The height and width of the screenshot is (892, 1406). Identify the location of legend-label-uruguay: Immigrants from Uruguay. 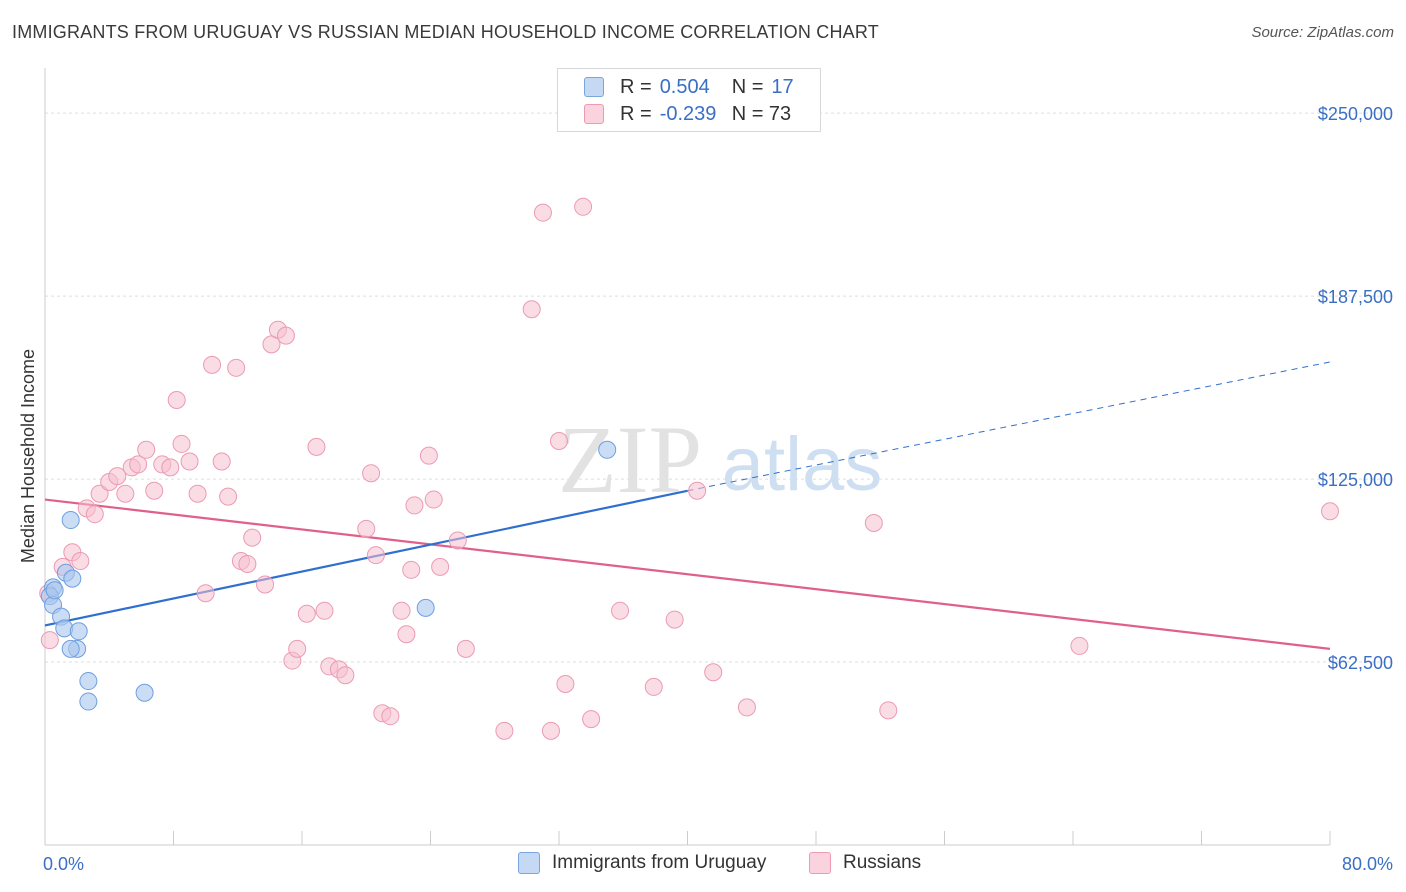
(659, 862).